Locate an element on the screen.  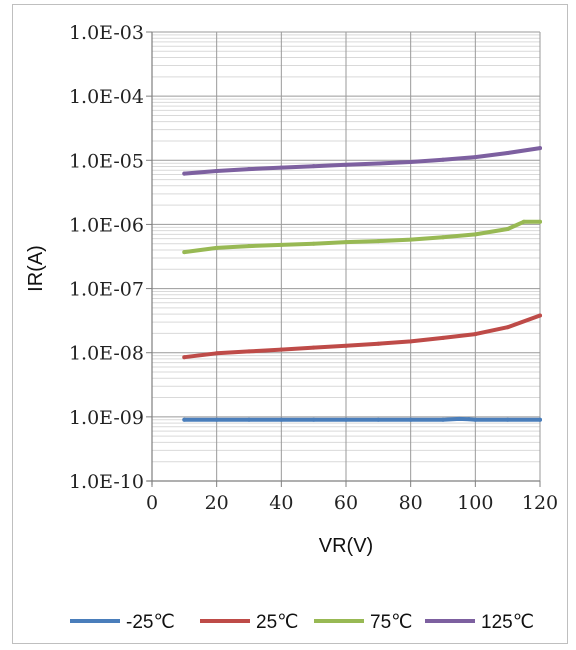
x-tick-label: 100 is located at coordinates (475, 503).